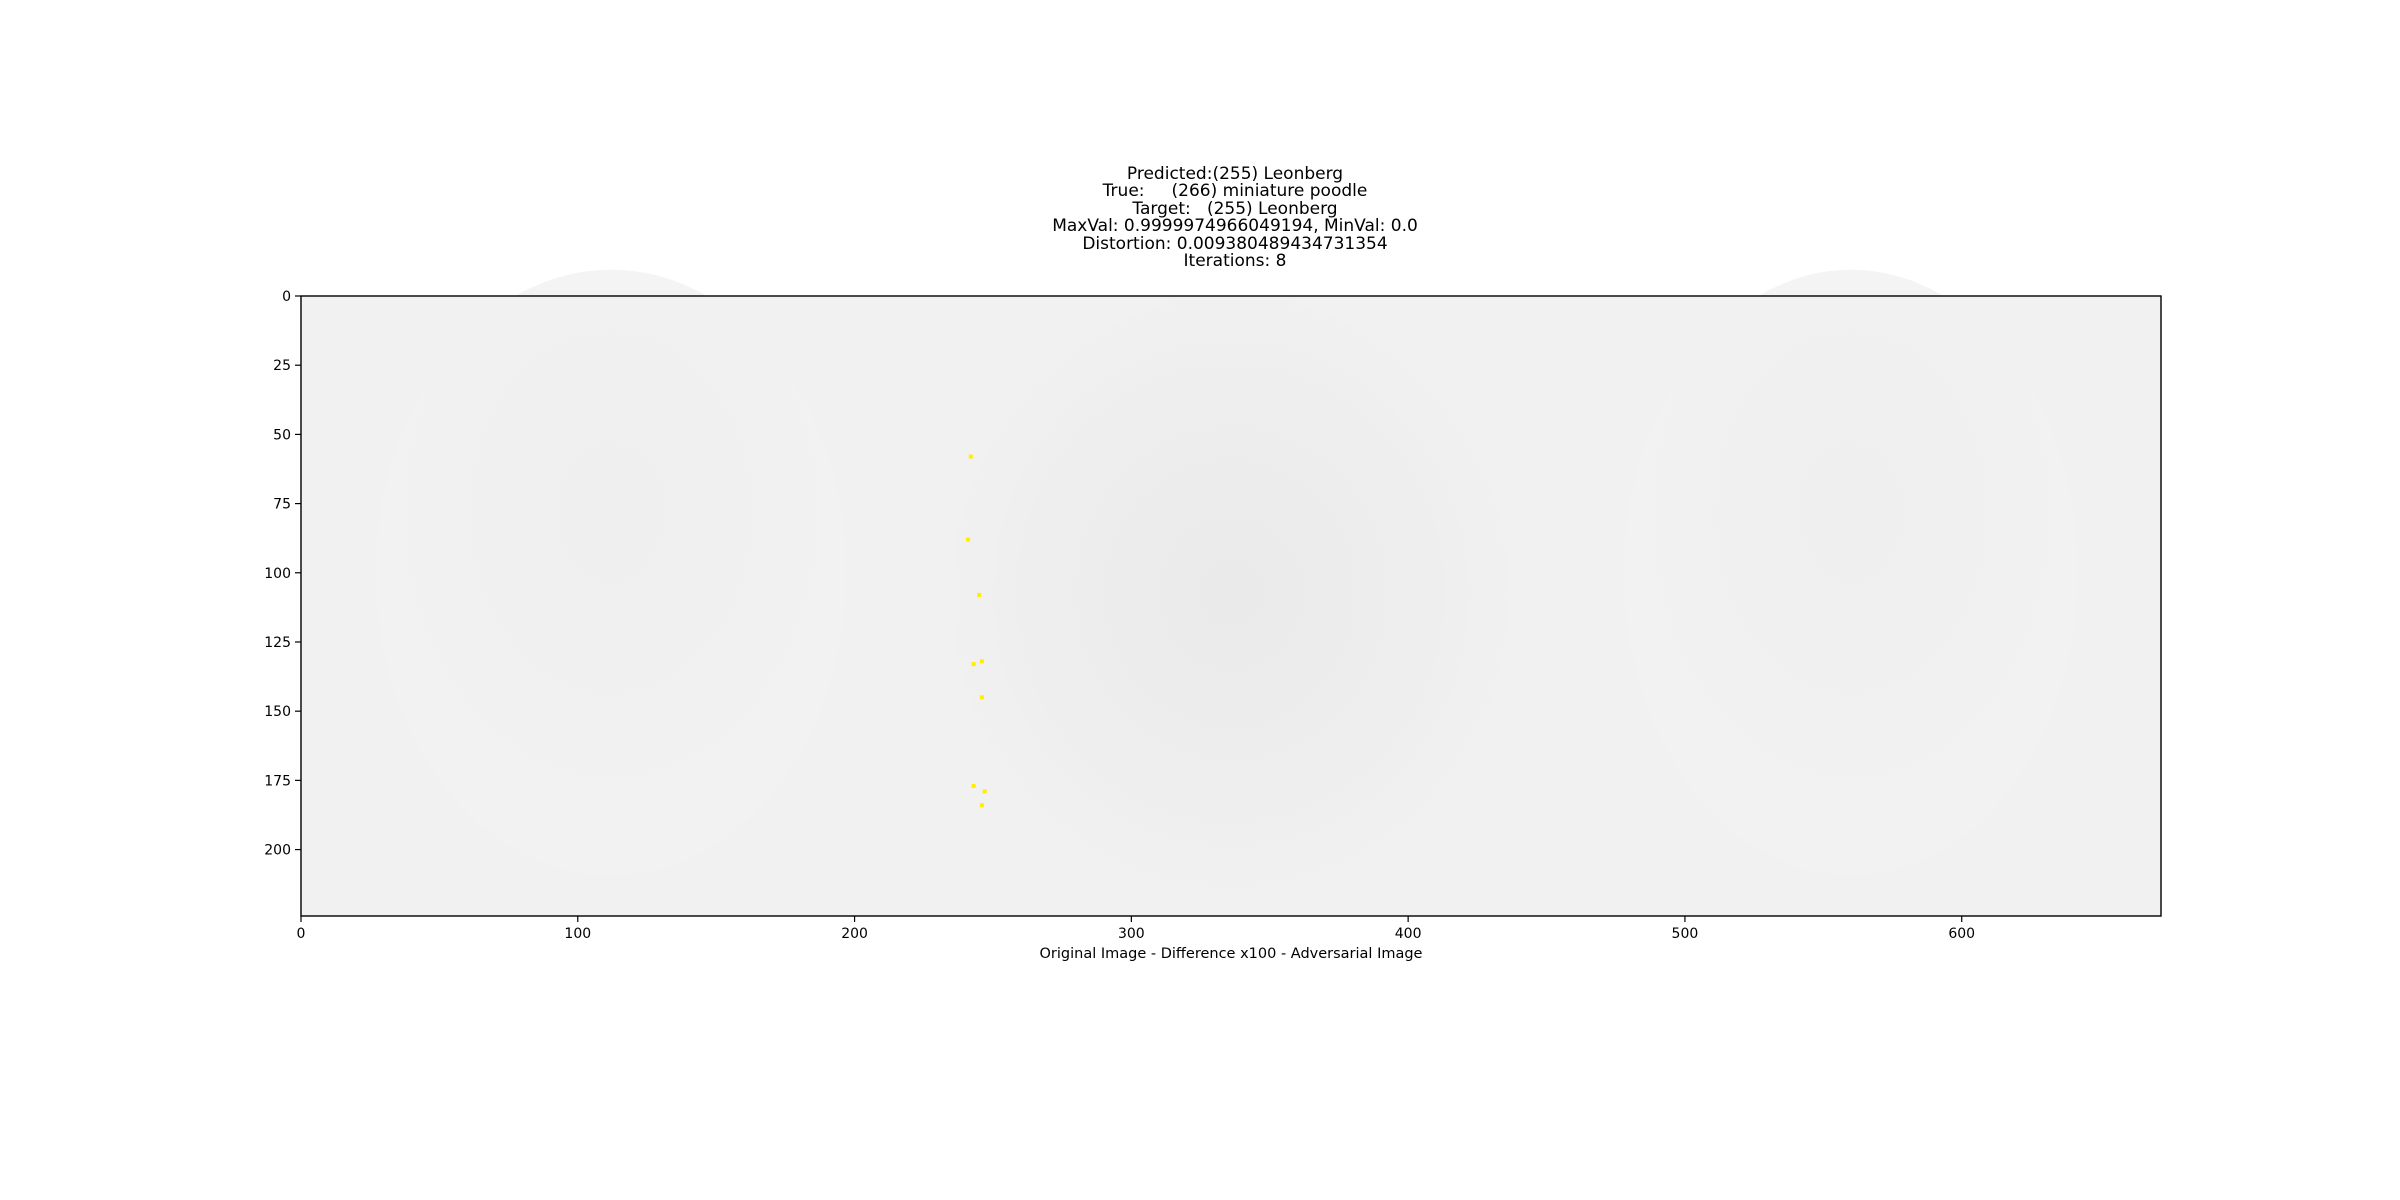 The width and height of the screenshot is (2400, 1200). Describe the element at coordinates (1235, 243) in the screenshot. I see `title-distortion: Distortion: 0.009380489434731354` at that location.